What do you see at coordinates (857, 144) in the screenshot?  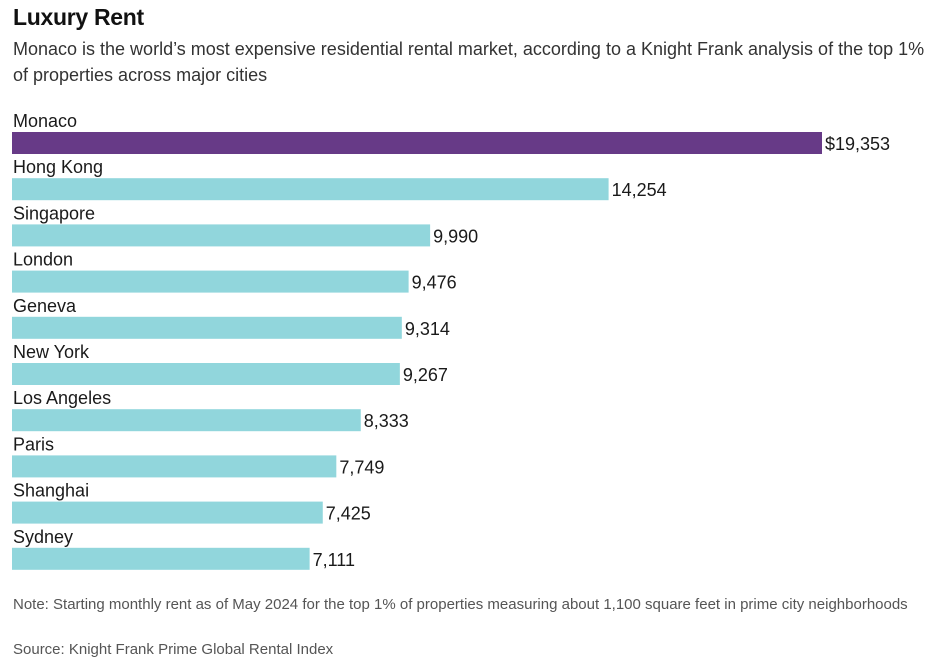 I see `value-label-monaco: $19,353` at bounding box center [857, 144].